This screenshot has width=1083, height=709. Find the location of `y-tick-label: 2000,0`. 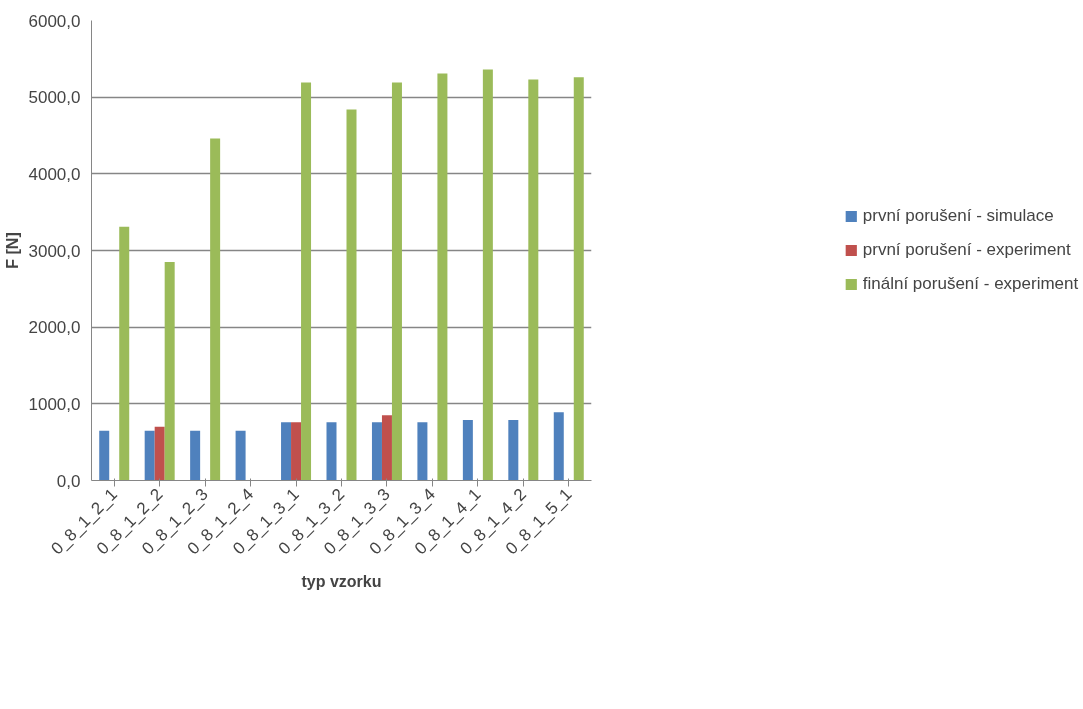

y-tick-label: 2000,0 is located at coordinates (54, 328).